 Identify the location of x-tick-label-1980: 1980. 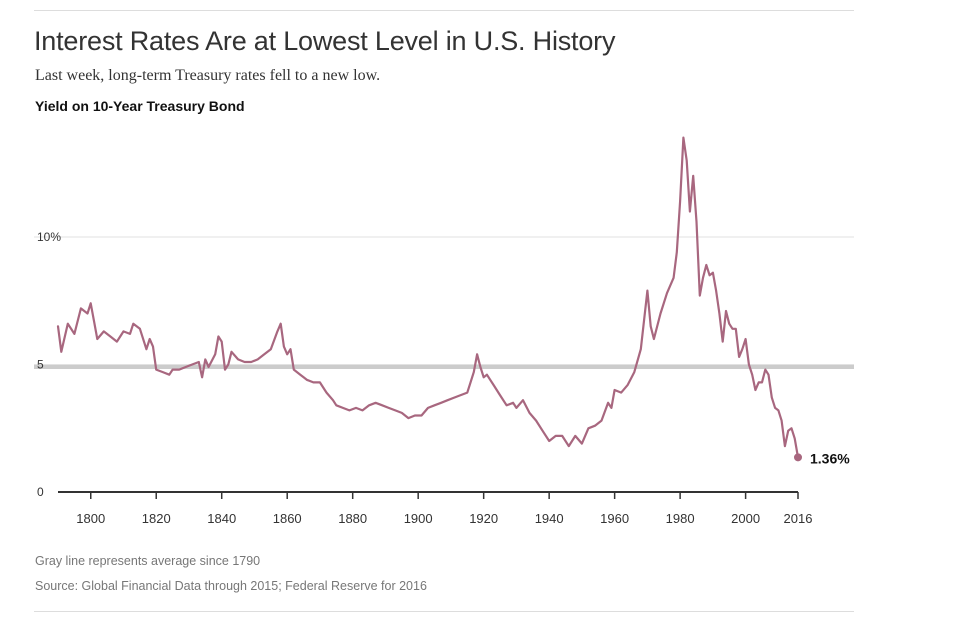
(680, 518).